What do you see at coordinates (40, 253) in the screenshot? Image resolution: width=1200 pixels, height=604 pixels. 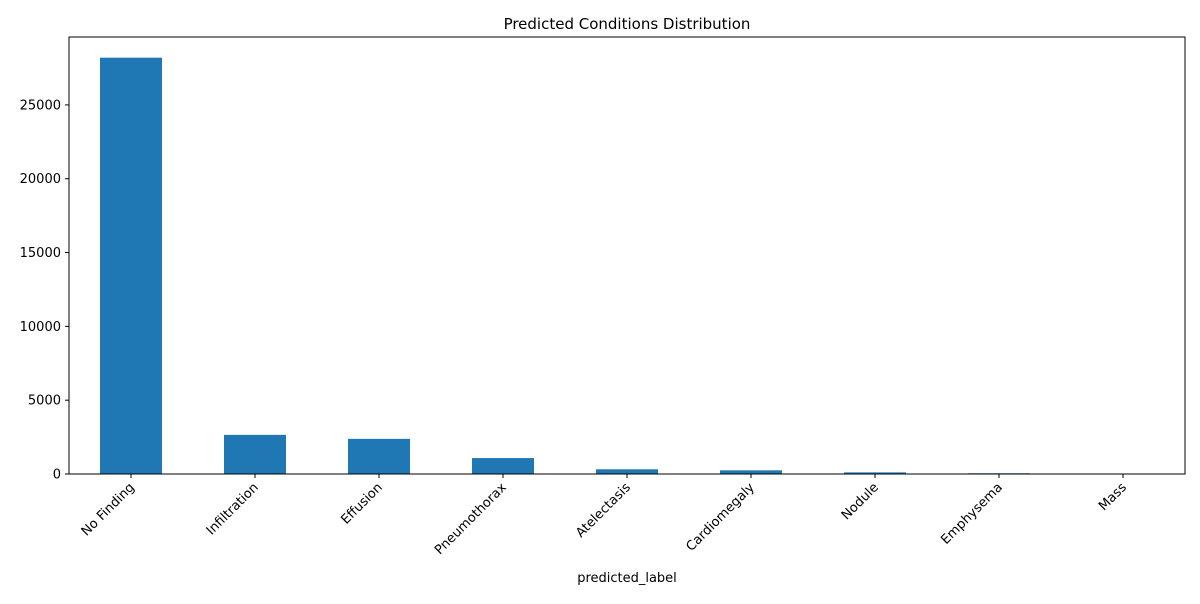 I see `y-tick-label: 15000` at bounding box center [40, 253].